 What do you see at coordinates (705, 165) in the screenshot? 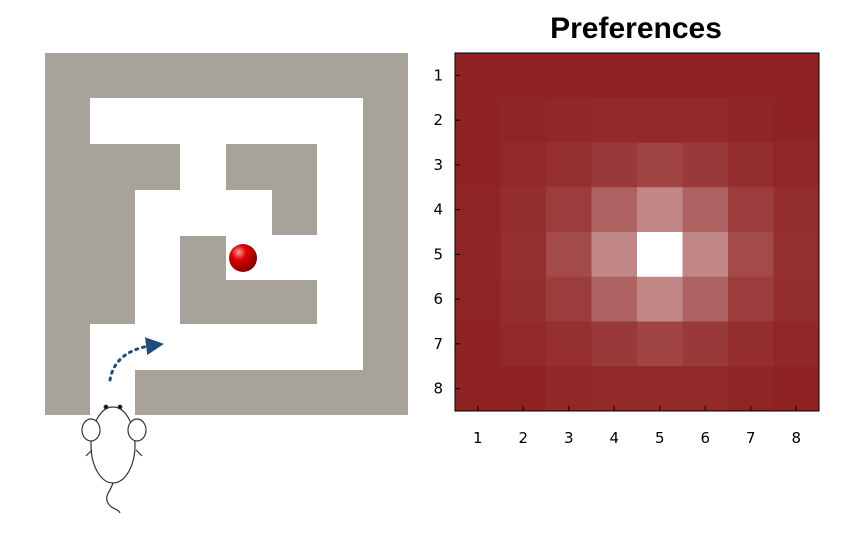
I see `heatmap-cell-r3-c6` at bounding box center [705, 165].